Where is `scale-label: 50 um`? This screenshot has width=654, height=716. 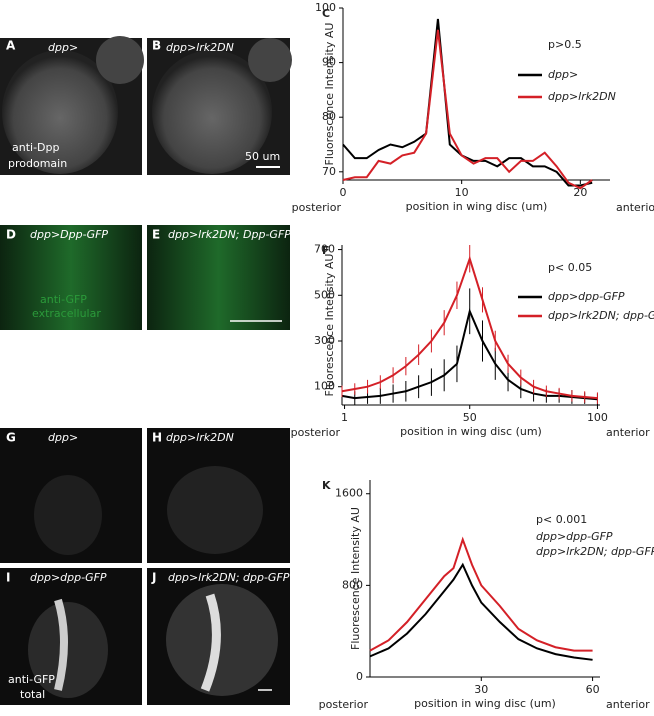
scale-label: 50 um is located at coordinates (262, 156).